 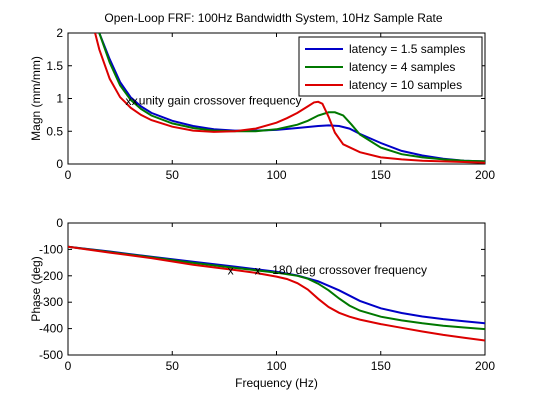 I want to click on y-tick-label: -400, so click(x=51, y=329).